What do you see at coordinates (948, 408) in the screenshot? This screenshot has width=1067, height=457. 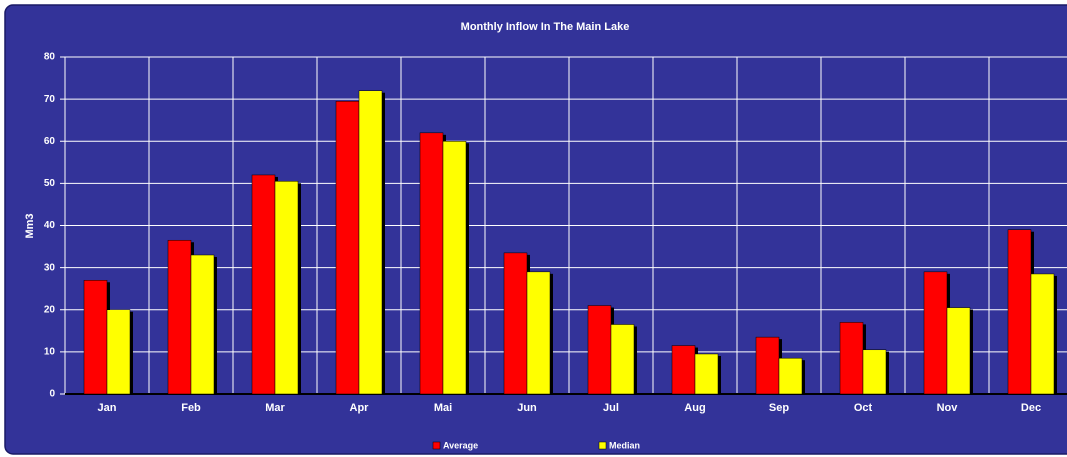 I see `x-tick-label: Nov` at bounding box center [948, 408].